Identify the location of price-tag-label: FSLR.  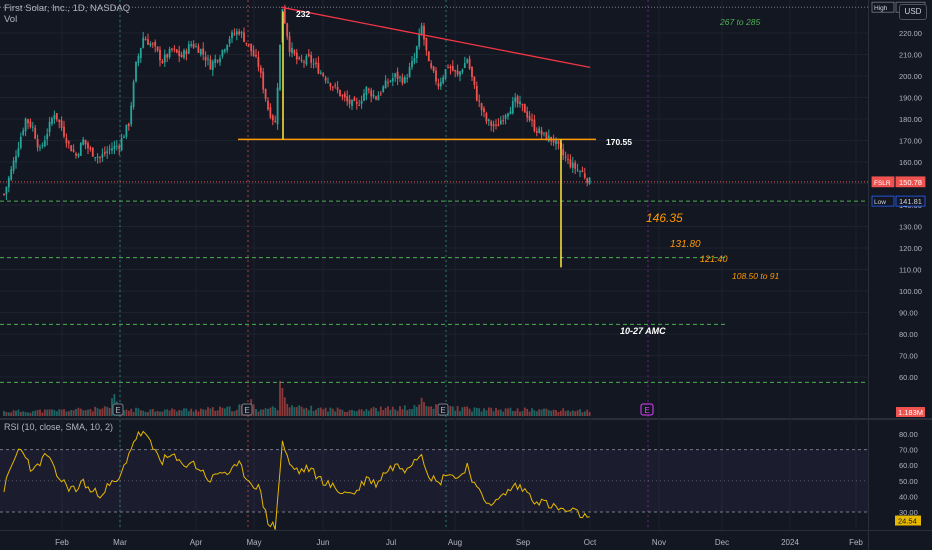
(882, 183).